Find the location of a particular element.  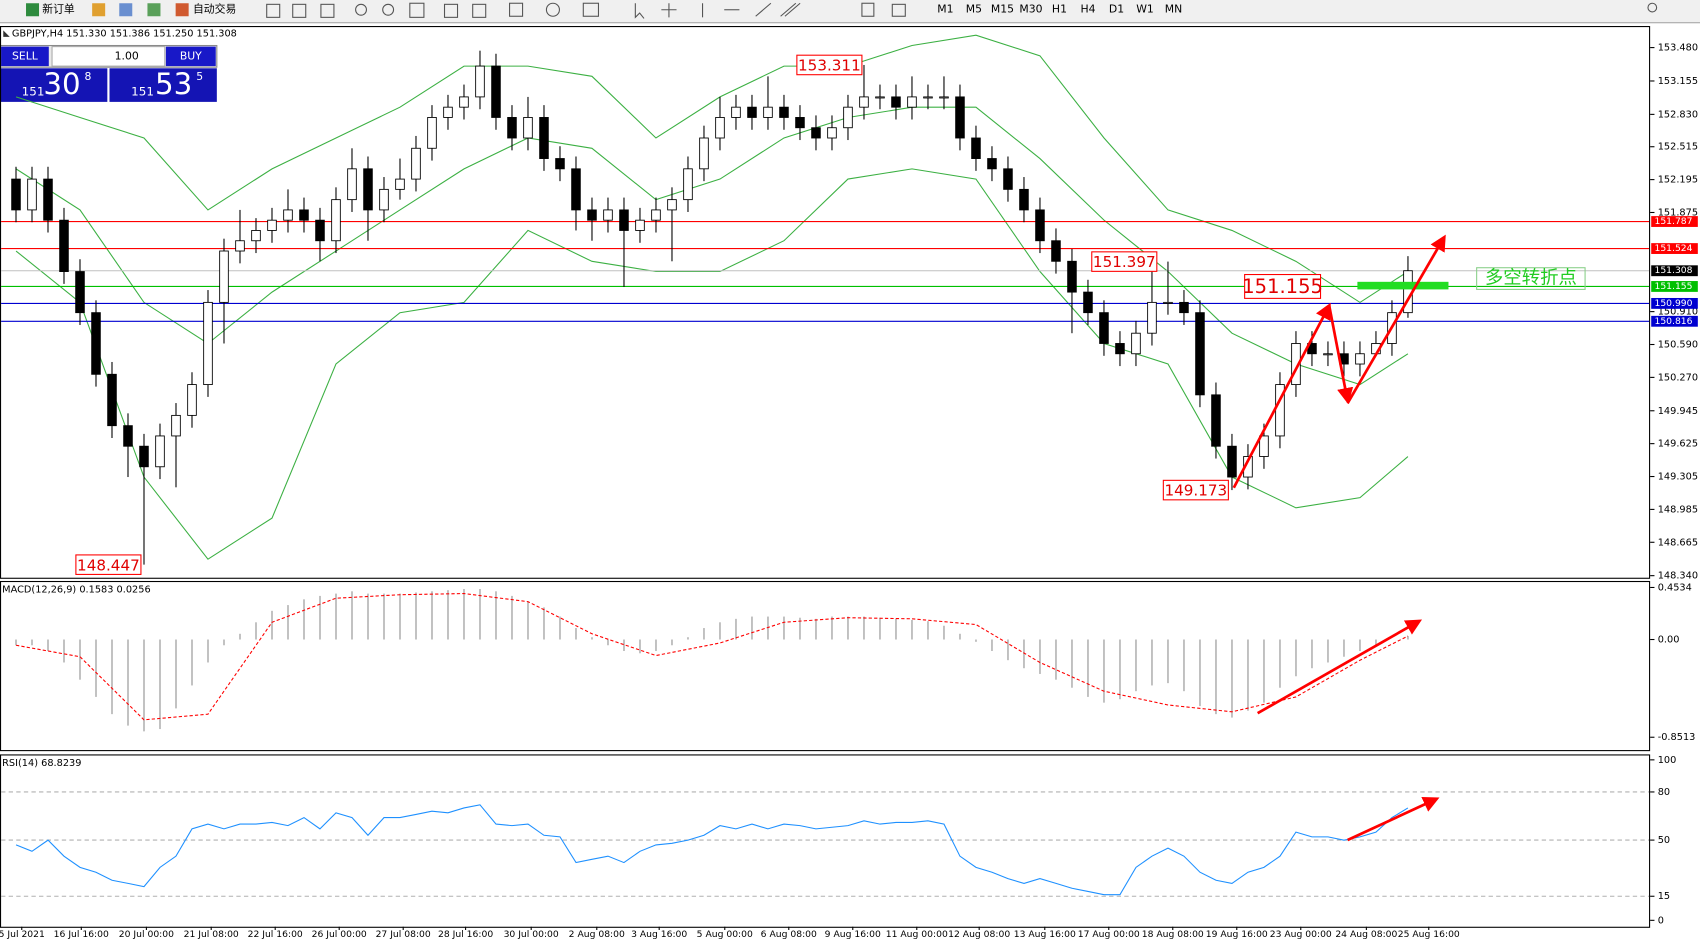

bid-box is located at coordinates (54, 85).